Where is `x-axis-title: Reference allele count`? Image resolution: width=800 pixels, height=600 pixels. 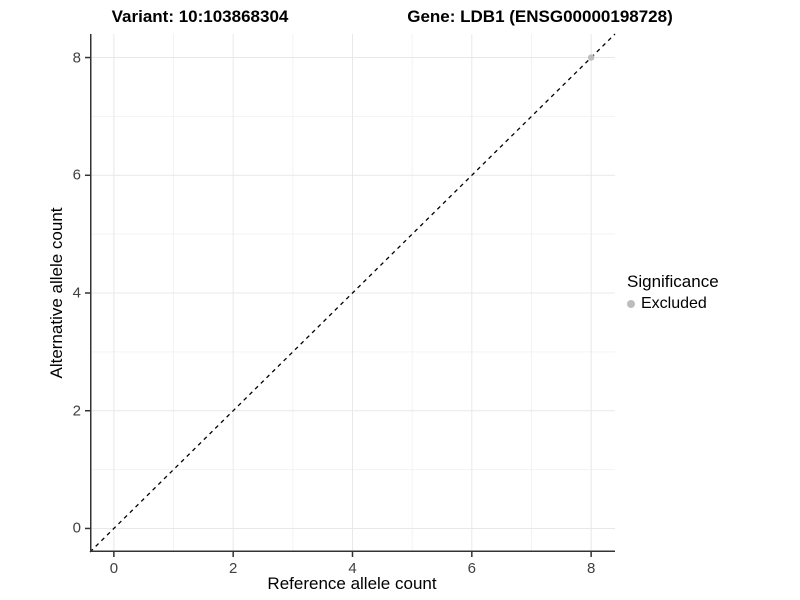
x-axis-title: Reference allele count is located at coordinates (352, 583).